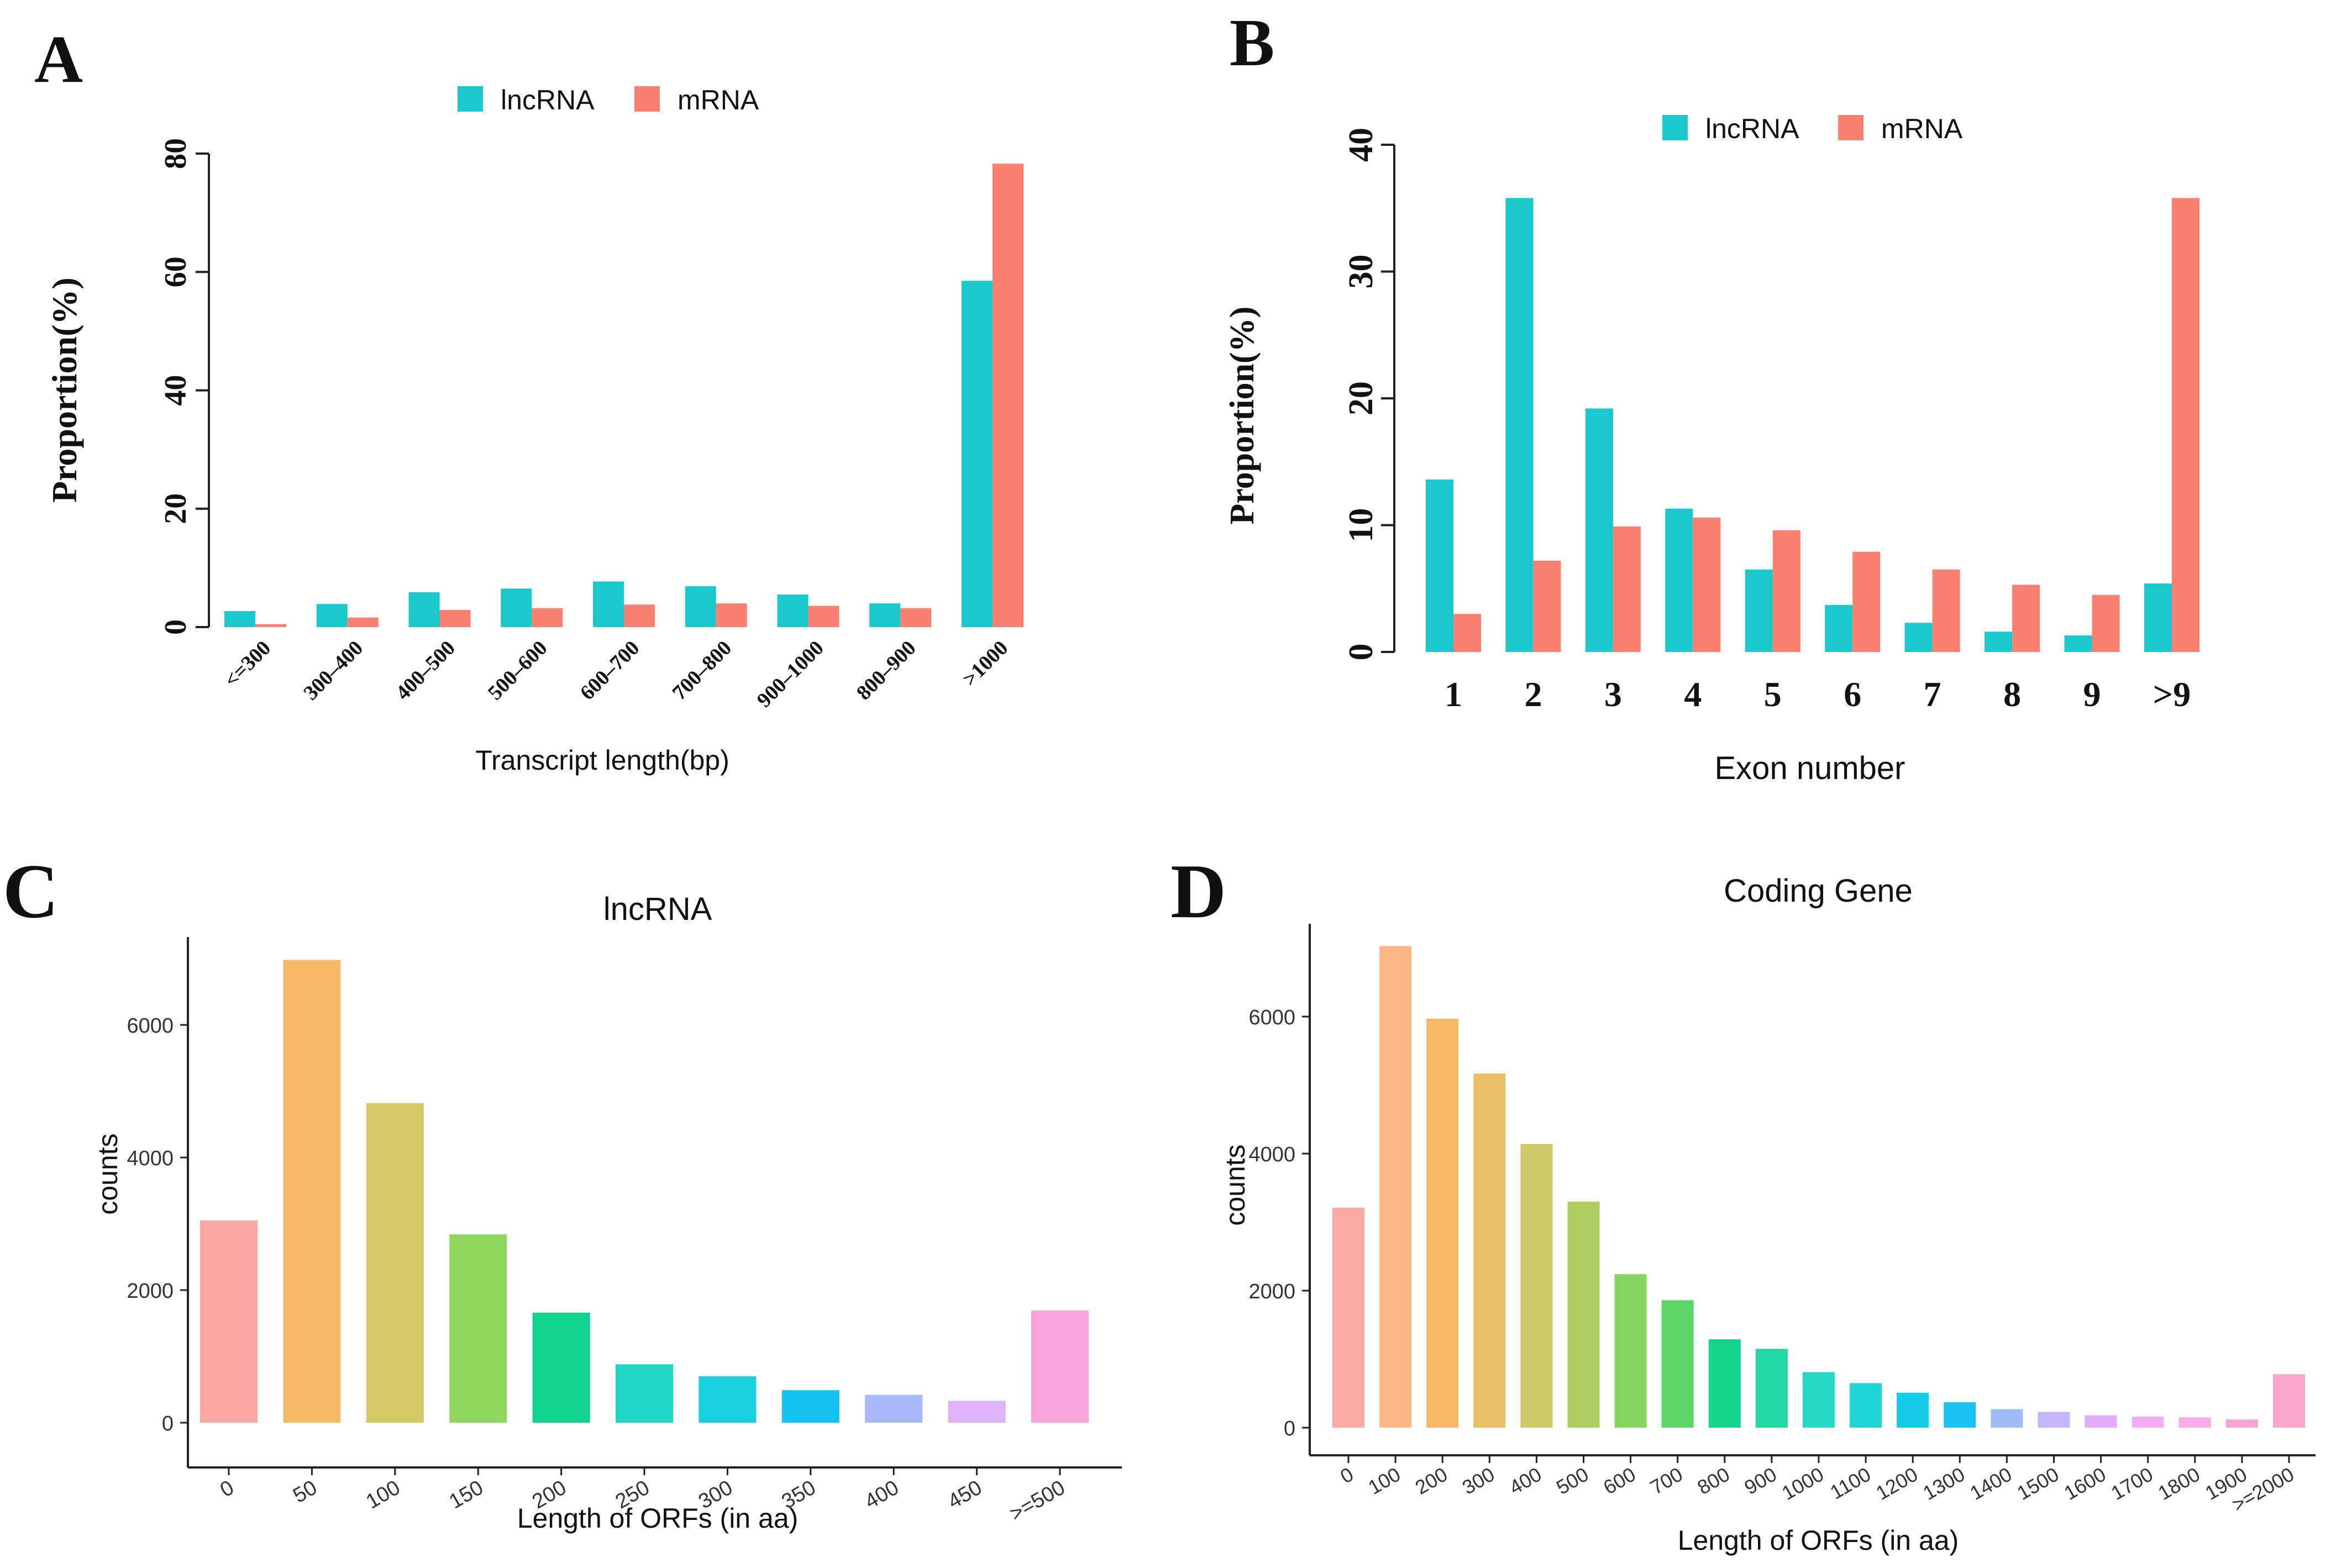 The width and height of the screenshot is (2331, 1568). Describe the element at coordinates (1810, 768) in the screenshot. I see `x-axis-title: Exon number` at that location.